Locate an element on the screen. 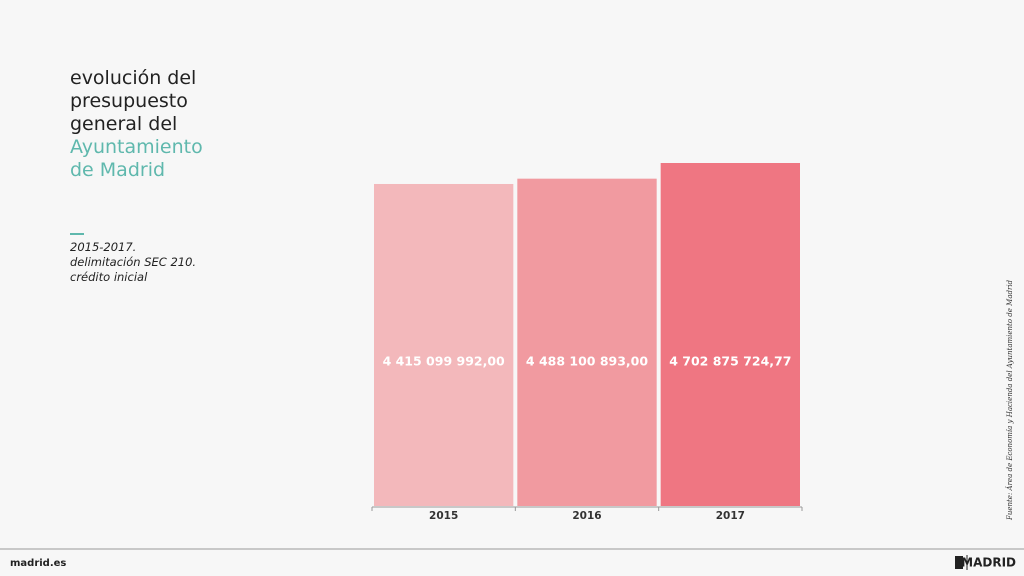 The image size is (1024, 576). chart-title-highlight: Ayuntamiento de Madrid is located at coordinates (136, 158).